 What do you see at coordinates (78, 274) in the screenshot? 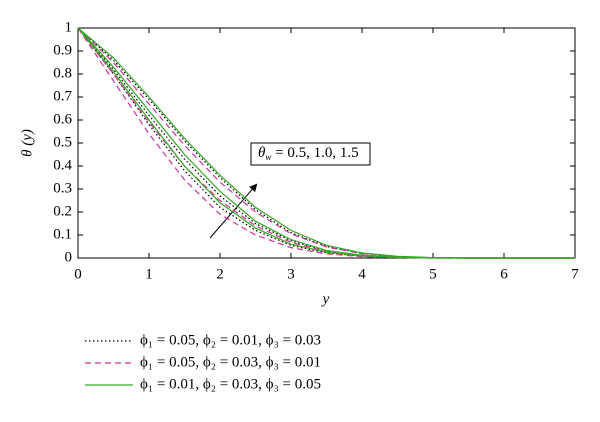
I see `x-tick-label: 0` at bounding box center [78, 274].